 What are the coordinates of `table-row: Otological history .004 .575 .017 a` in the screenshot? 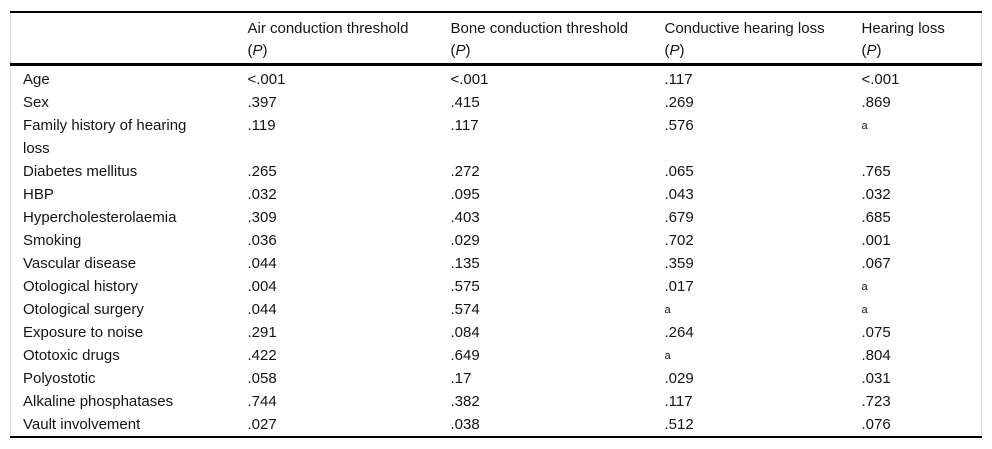 It's located at (496, 286).